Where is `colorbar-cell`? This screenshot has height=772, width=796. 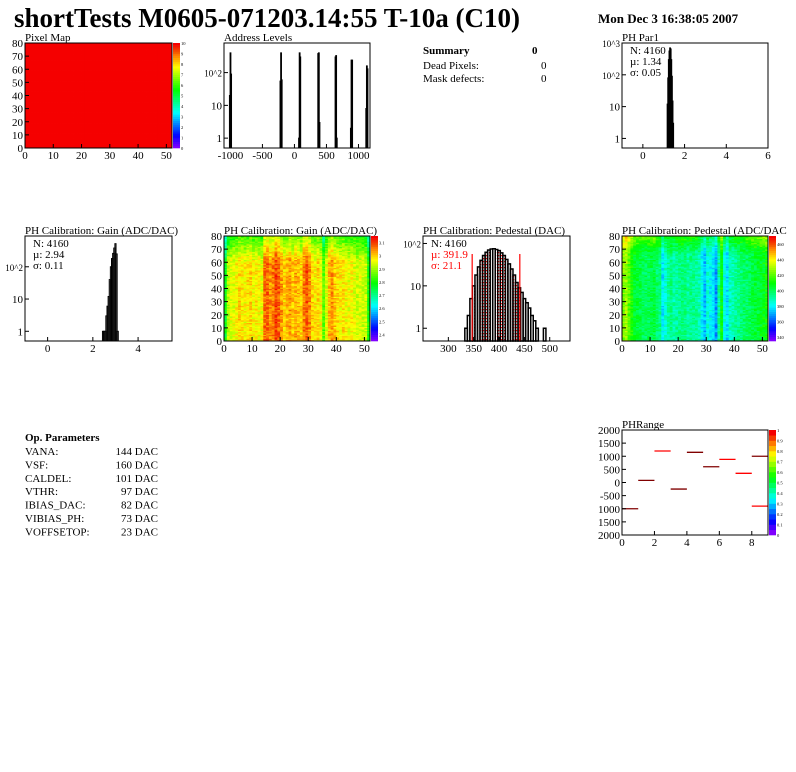 colorbar-cell is located at coordinates (176, 65).